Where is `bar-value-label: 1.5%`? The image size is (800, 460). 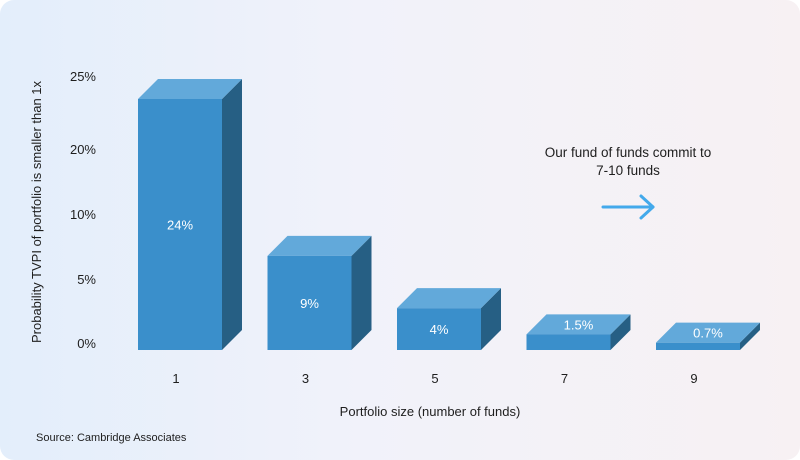 bar-value-label: 1.5% is located at coordinates (579, 324).